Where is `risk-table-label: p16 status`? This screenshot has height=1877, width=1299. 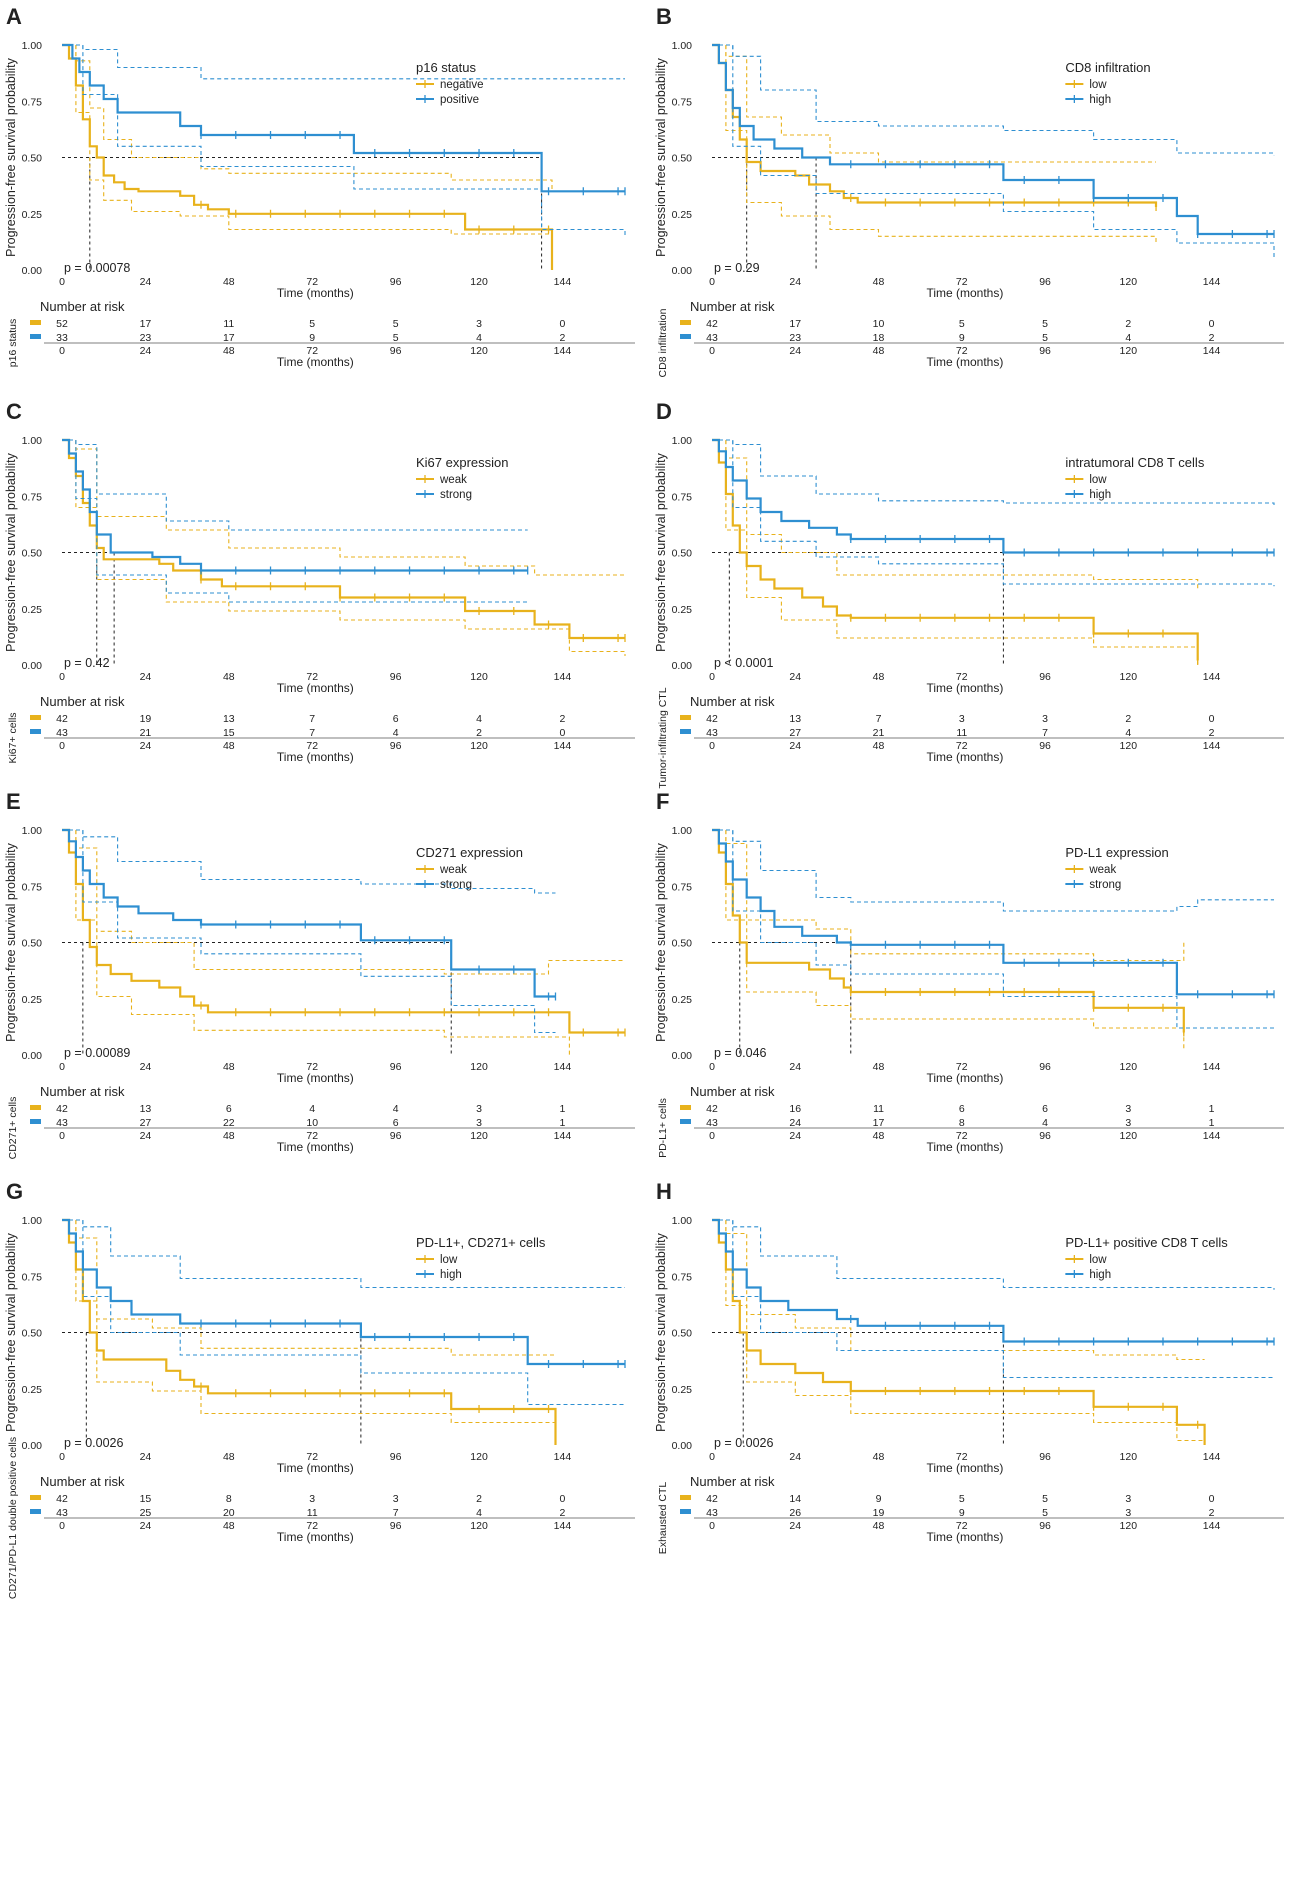
risk-table-label: p16 status is located at coordinates (13, 343).